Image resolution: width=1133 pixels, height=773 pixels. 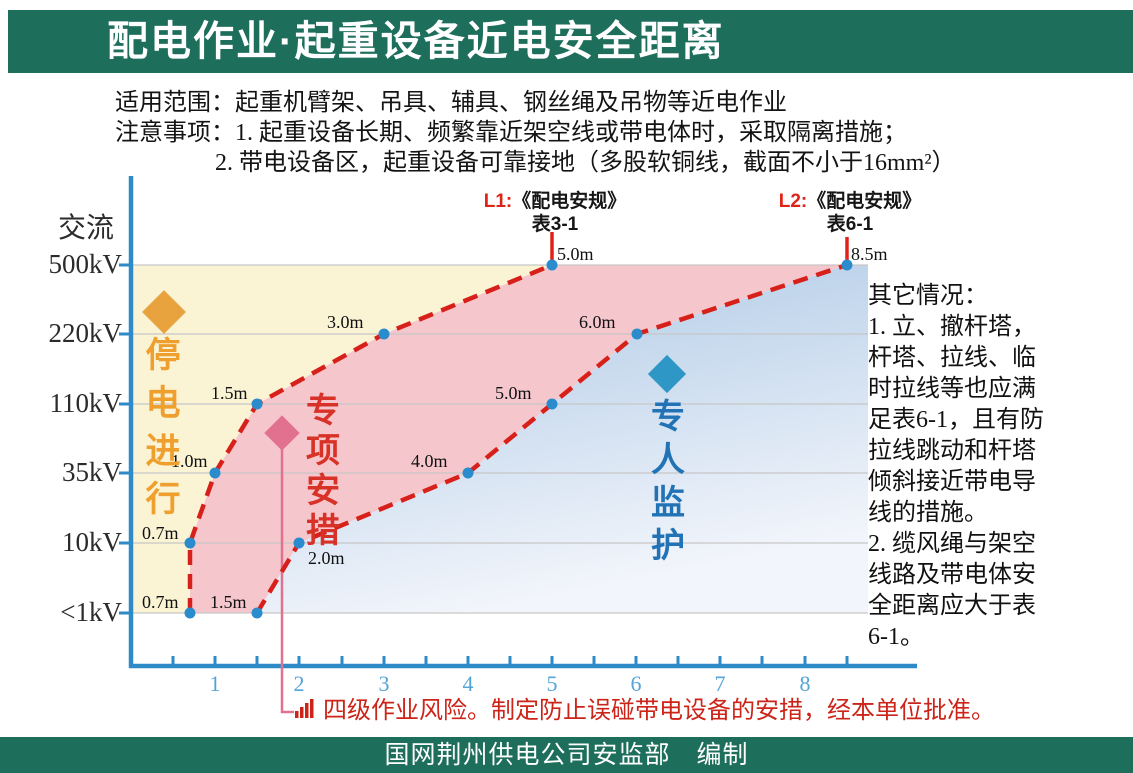 What do you see at coordinates (299, 683) in the screenshot?
I see `x-tick-label-2: 2` at bounding box center [299, 683].